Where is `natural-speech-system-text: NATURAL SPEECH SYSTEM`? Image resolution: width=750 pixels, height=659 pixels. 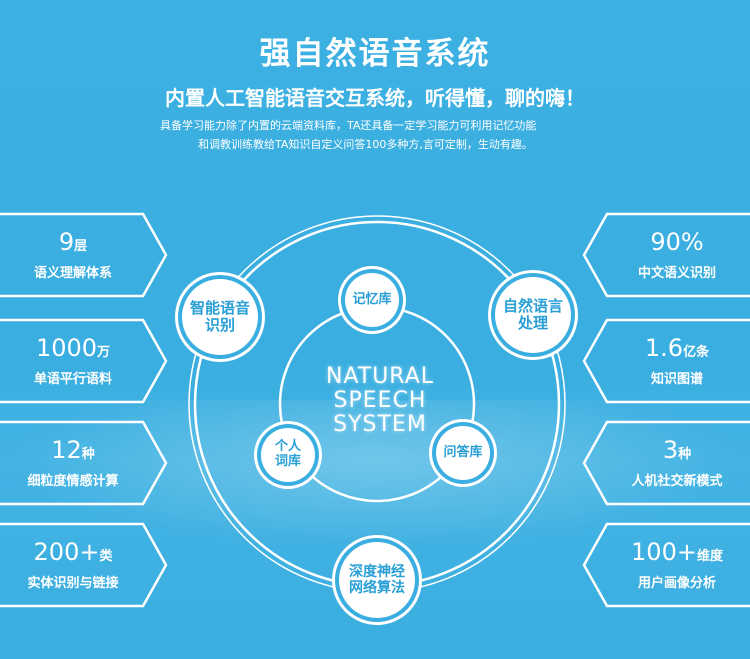 natural-speech-system-text: NATURAL SPEECH SYSTEM is located at coordinates (380, 400).